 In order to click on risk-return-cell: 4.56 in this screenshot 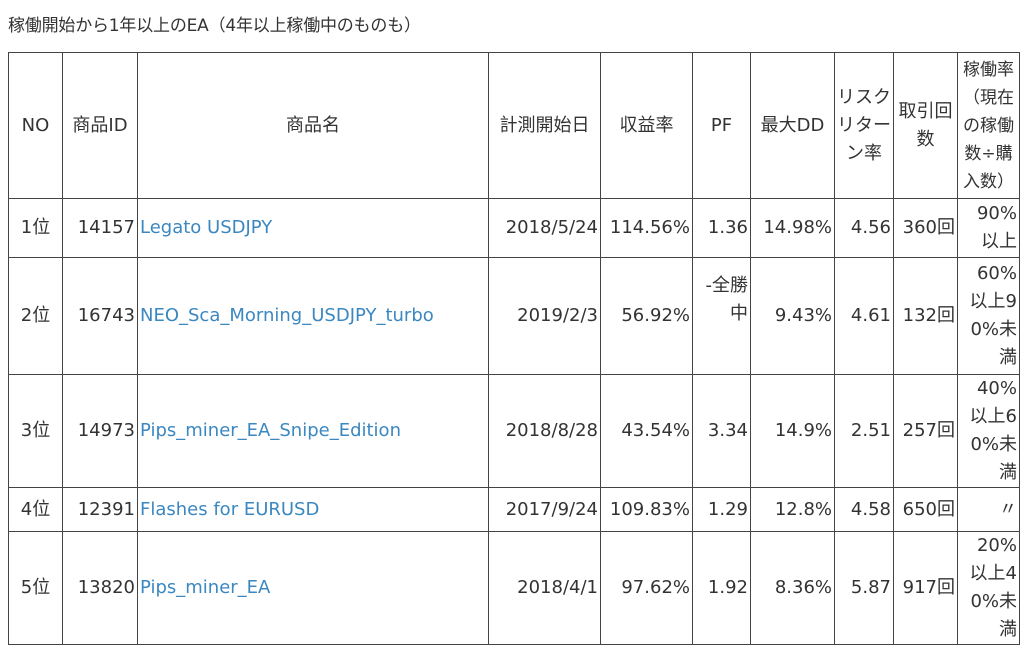, I will do `click(864, 228)`.